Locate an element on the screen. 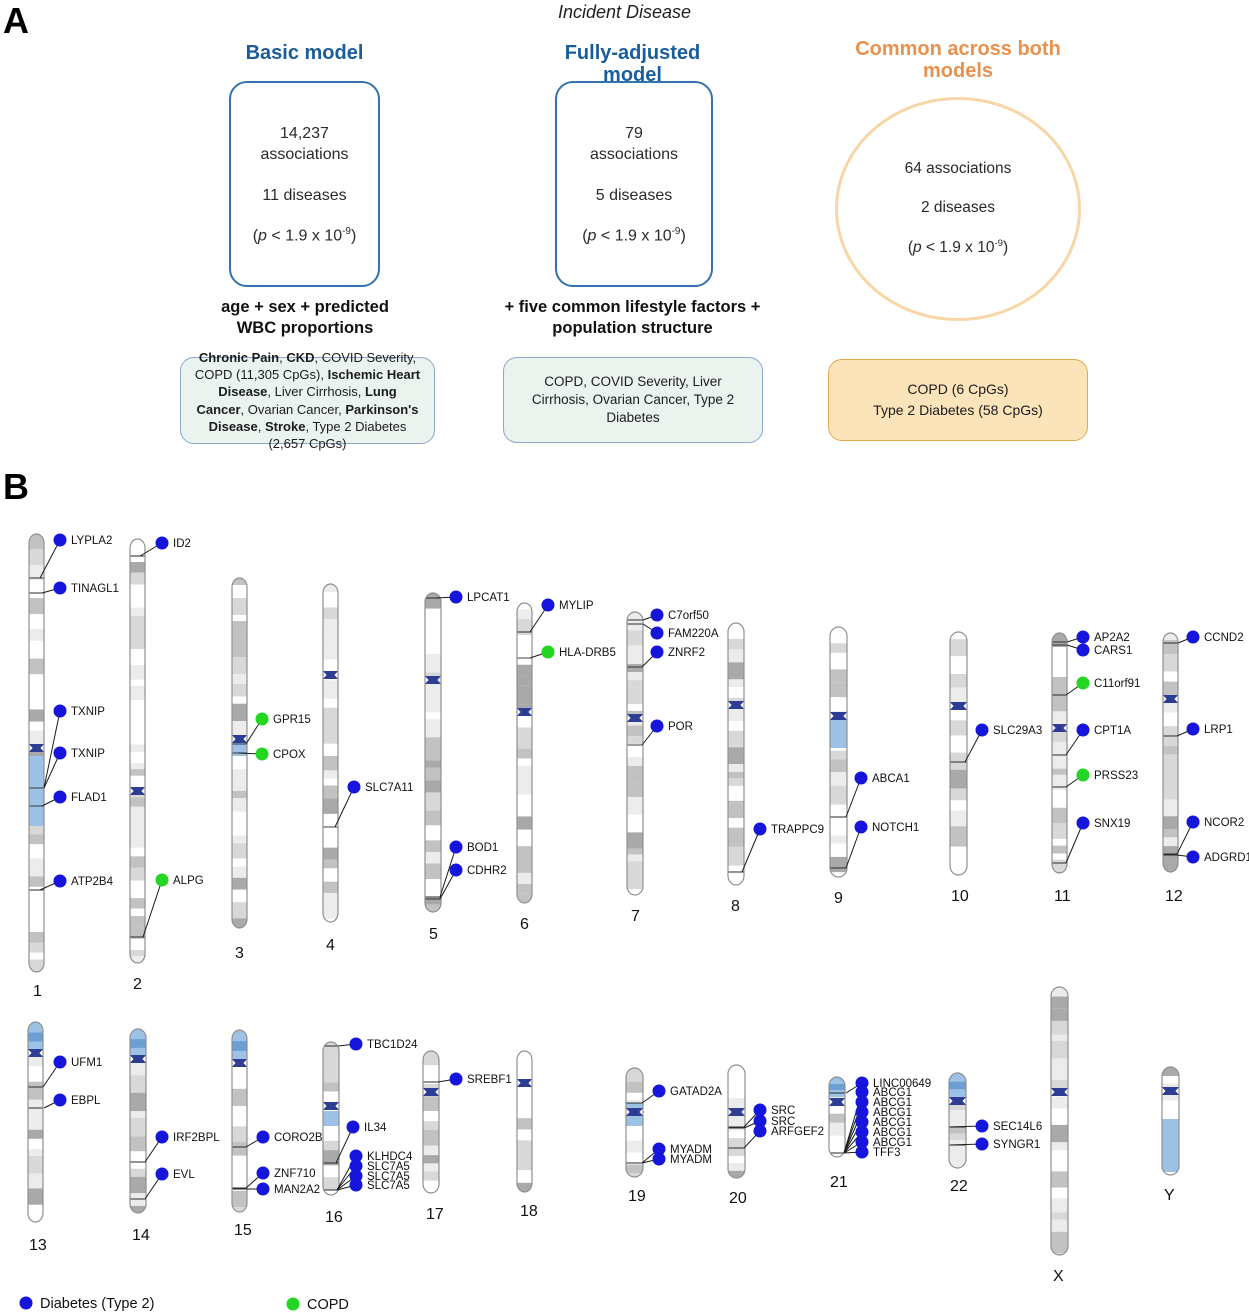 The height and width of the screenshot is (1314, 1249). gene-label: FLAD1 is located at coordinates (89, 798).